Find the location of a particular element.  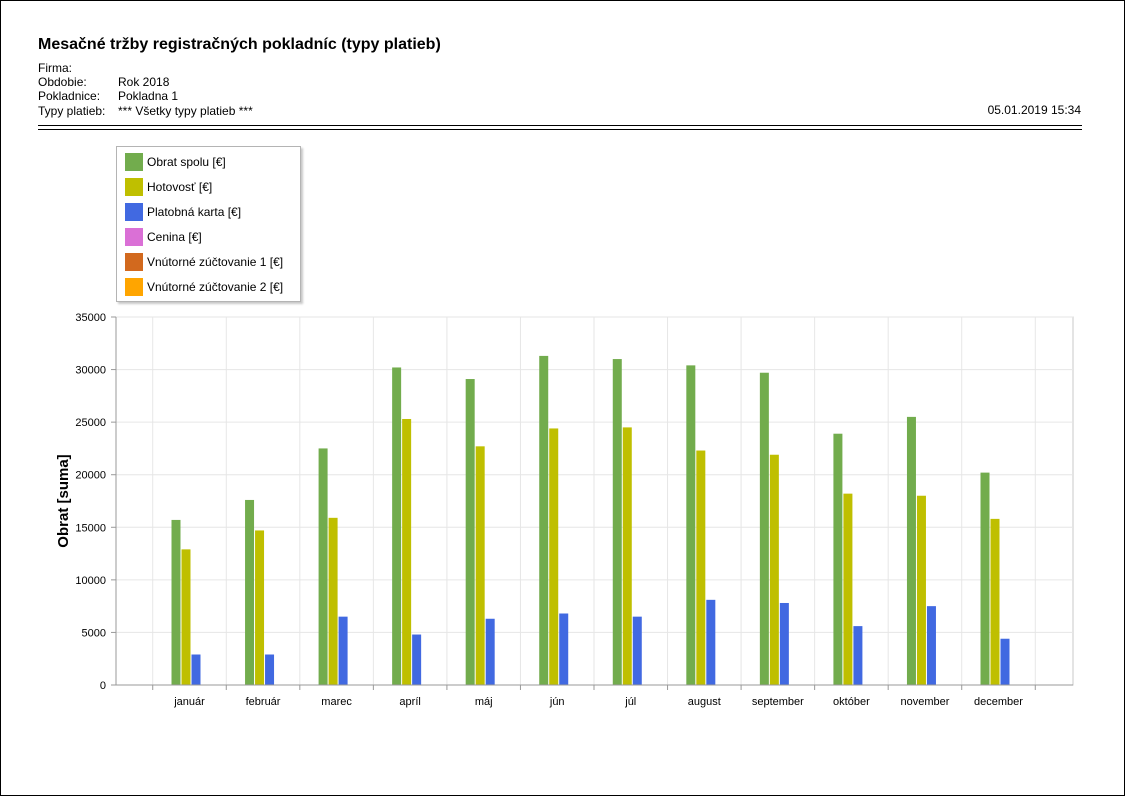

legend-item-vnutorne-zuctovanie-1: Vnútorné zúčtovanie 1 [€] is located at coordinates (204, 262).